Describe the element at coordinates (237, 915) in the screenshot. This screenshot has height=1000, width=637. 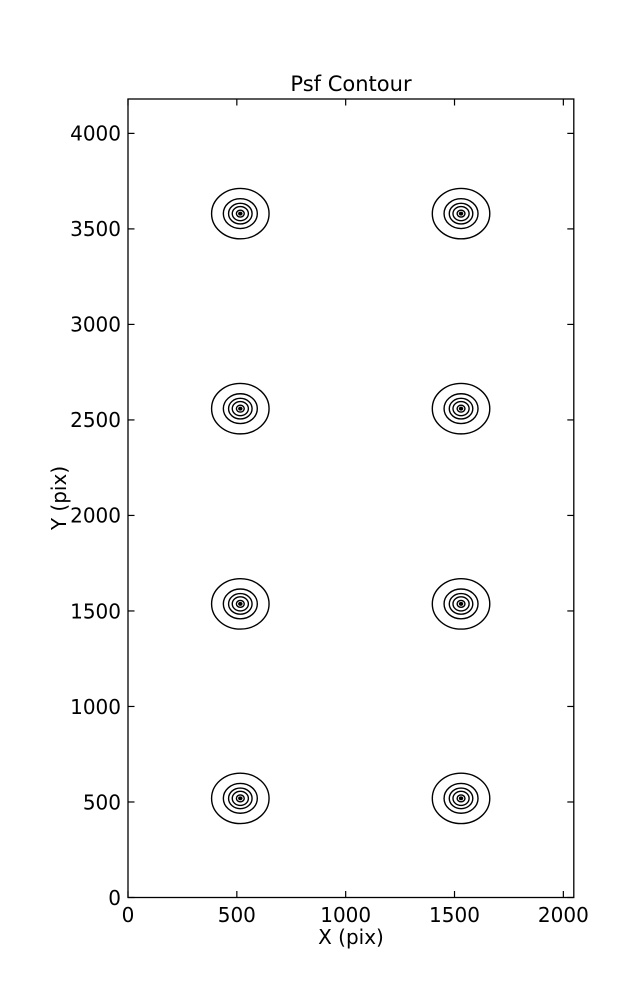
I see `x-tick-label: 500` at that location.